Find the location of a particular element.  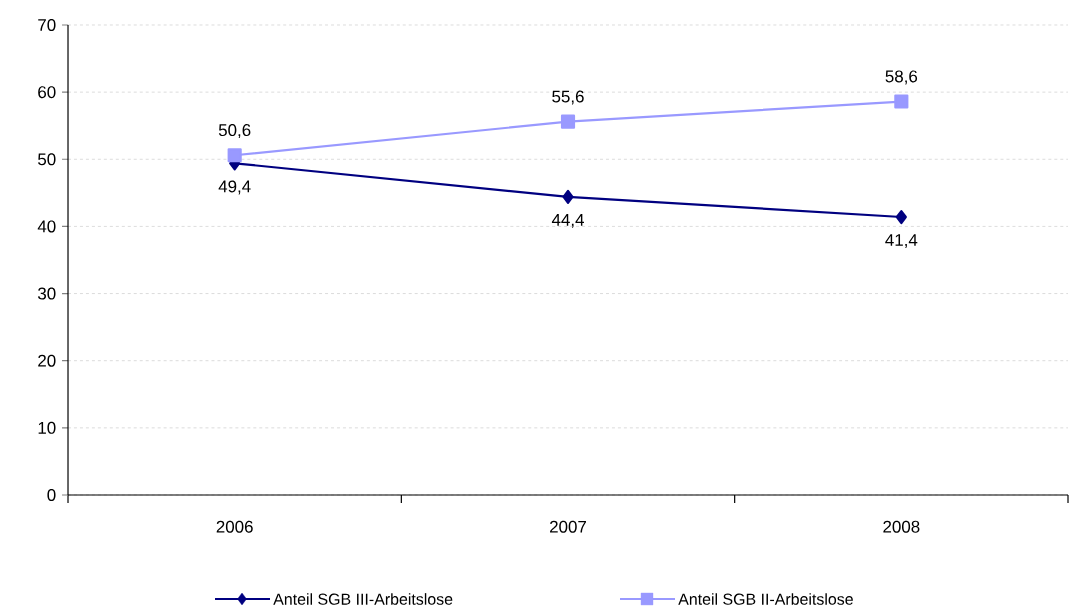

data-label: 44,4 is located at coordinates (567, 221).